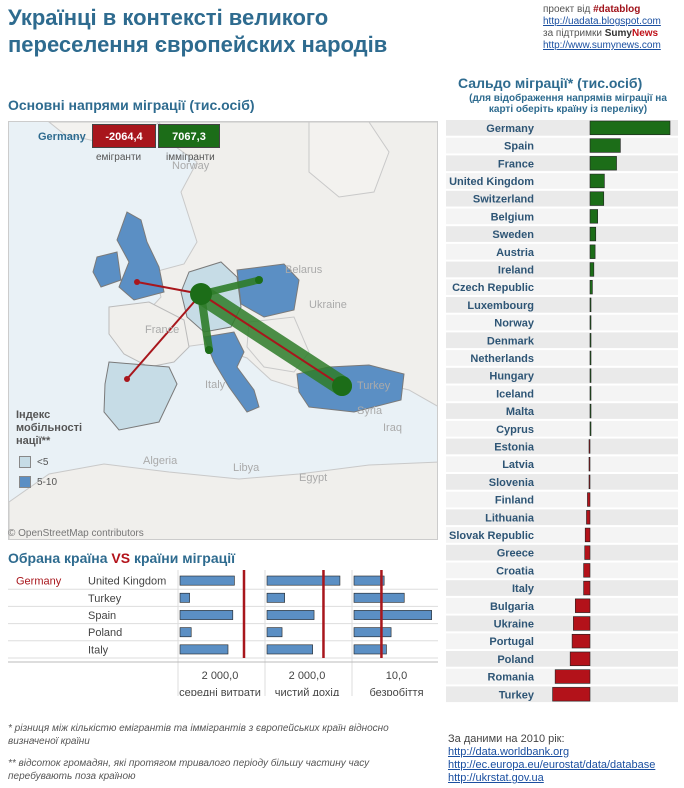 This screenshot has height=788, width=684. Describe the element at coordinates (62, 137) in the screenshot. I see `selected-country-label: Germany` at that location.